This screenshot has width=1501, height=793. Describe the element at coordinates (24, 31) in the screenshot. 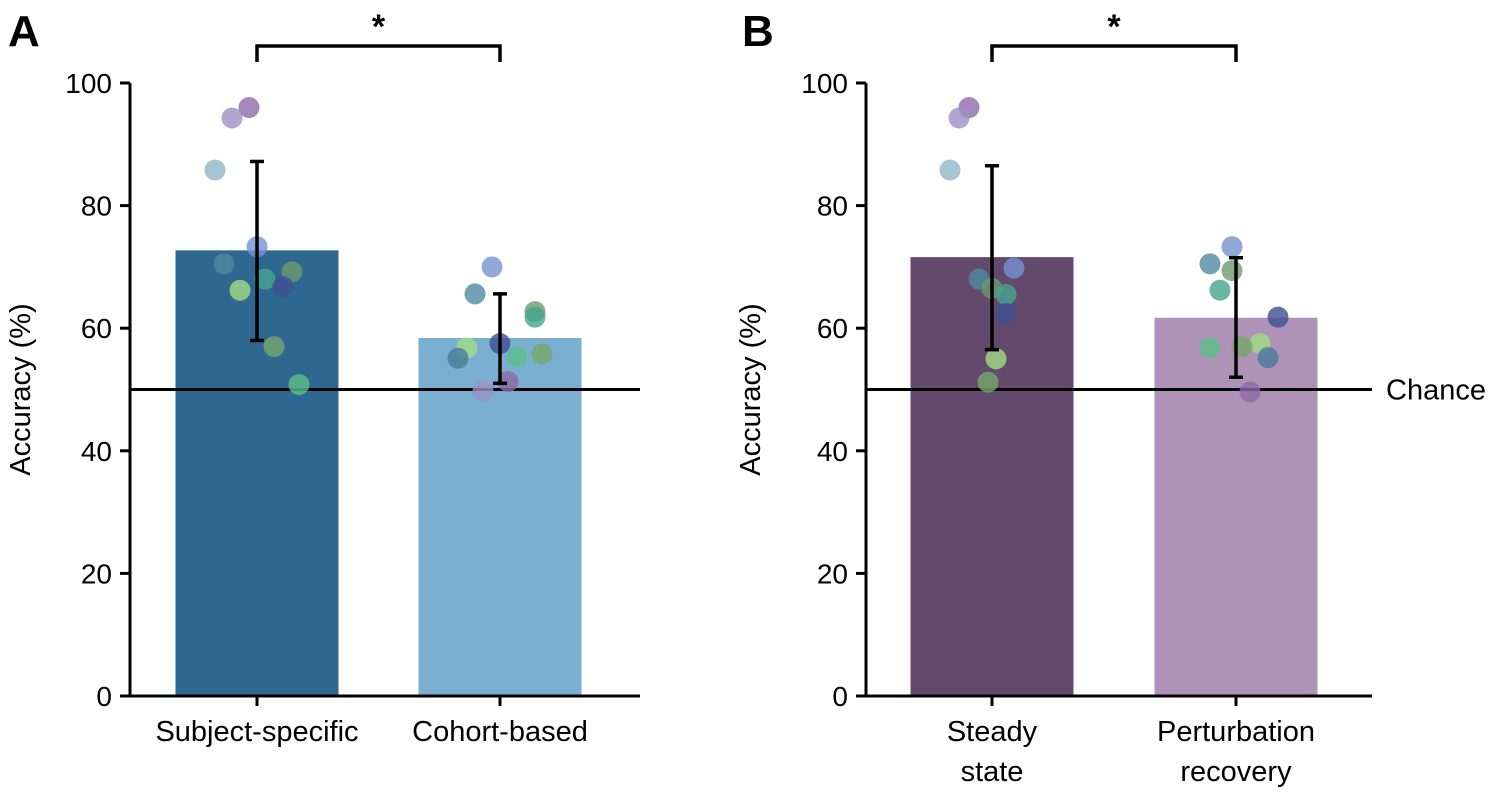

I see `panel-label: A` at that location.